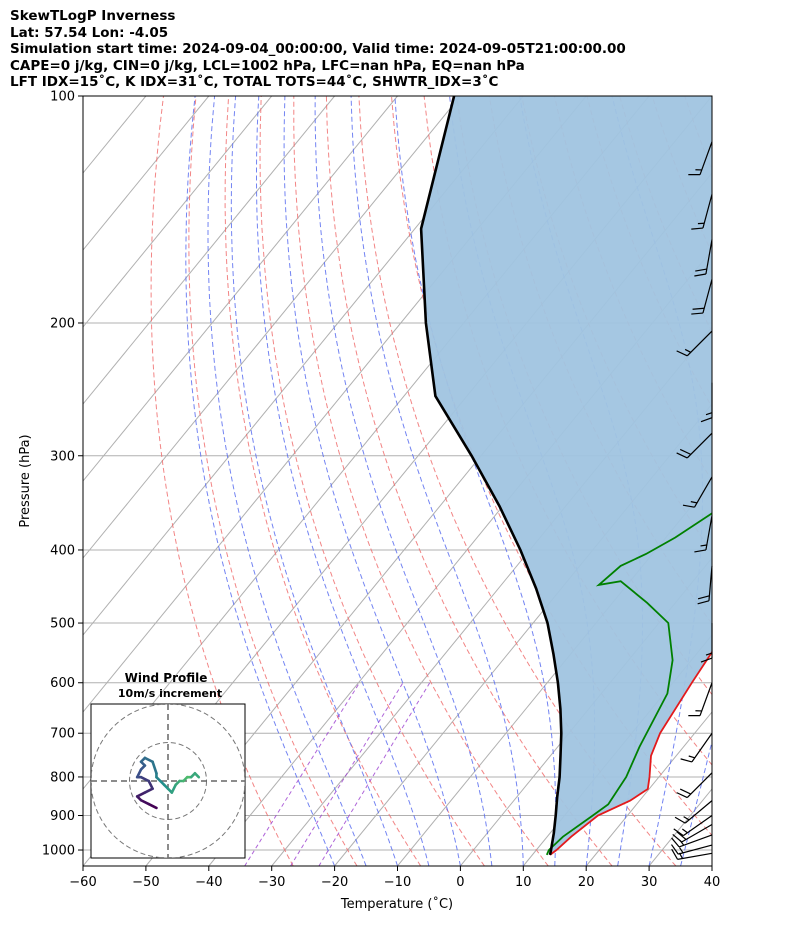 The width and height of the screenshot is (794, 937). Describe the element at coordinates (208, 882) in the screenshot. I see `x-tick-label: −40` at that location.